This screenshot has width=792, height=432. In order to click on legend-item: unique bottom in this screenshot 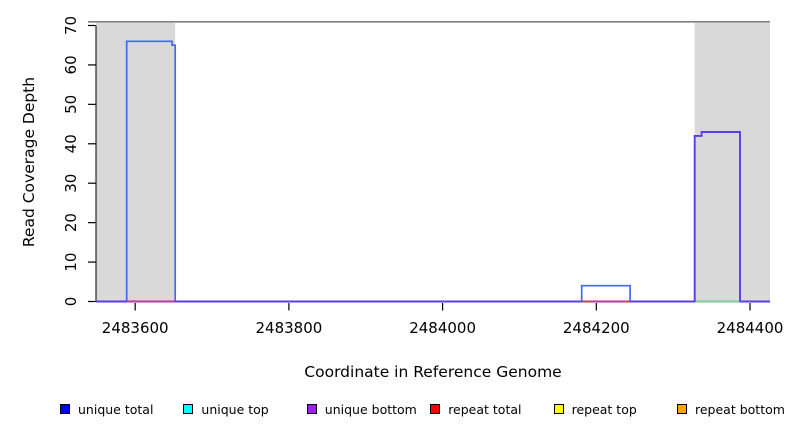, I will do `click(361, 409)`.